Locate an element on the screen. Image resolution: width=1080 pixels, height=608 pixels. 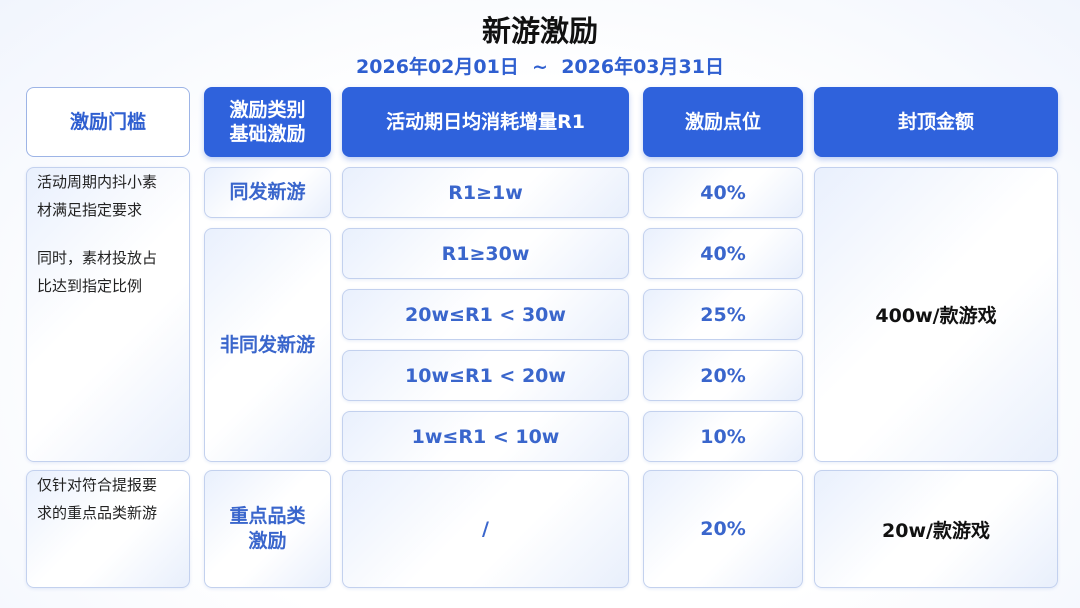
category-cell: 同发新游 is located at coordinates (267, 192).